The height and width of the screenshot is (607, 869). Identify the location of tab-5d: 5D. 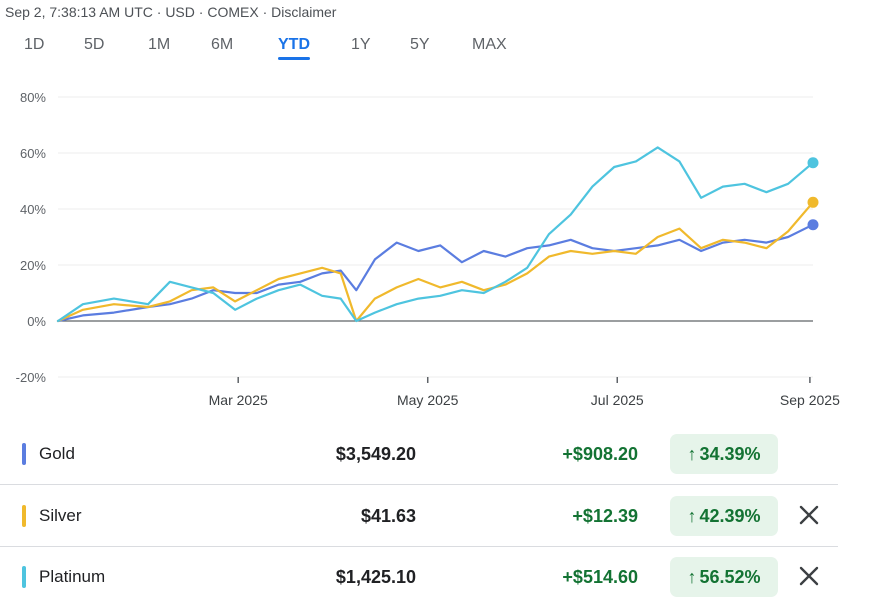
(94, 44).